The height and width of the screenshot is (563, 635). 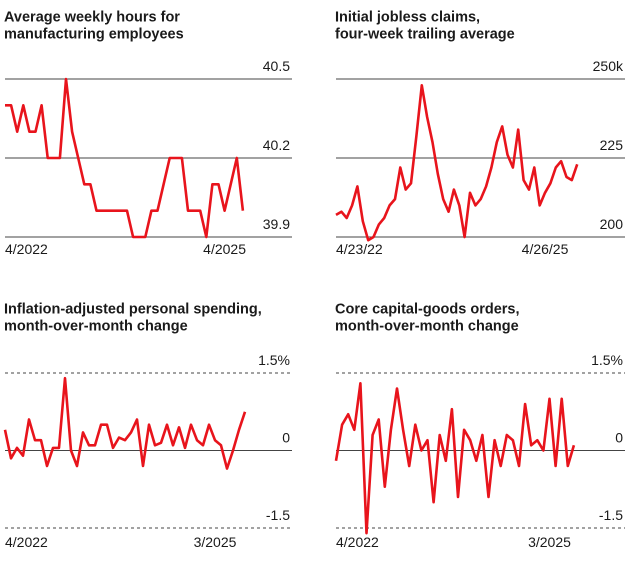 I want to click on x-tick-label: 4/26/25, so click(x=545, y=249).